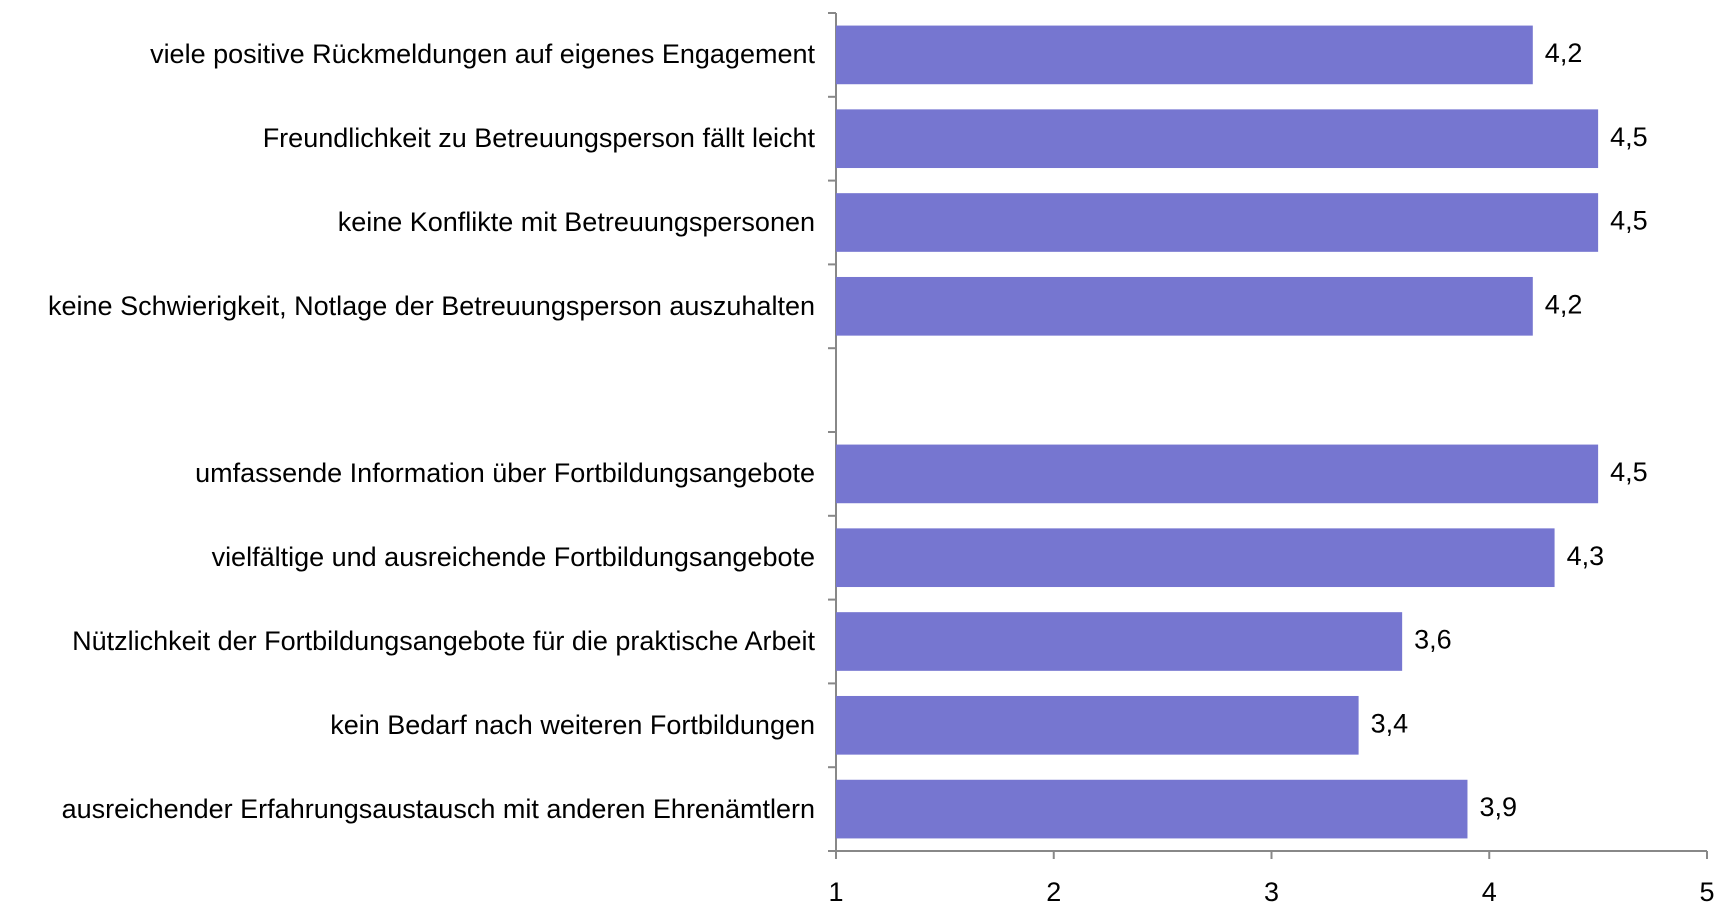 The height and width of the screenshot is (905, 1718). I want to click on x-tick-label: 4, so click(1489, 891).